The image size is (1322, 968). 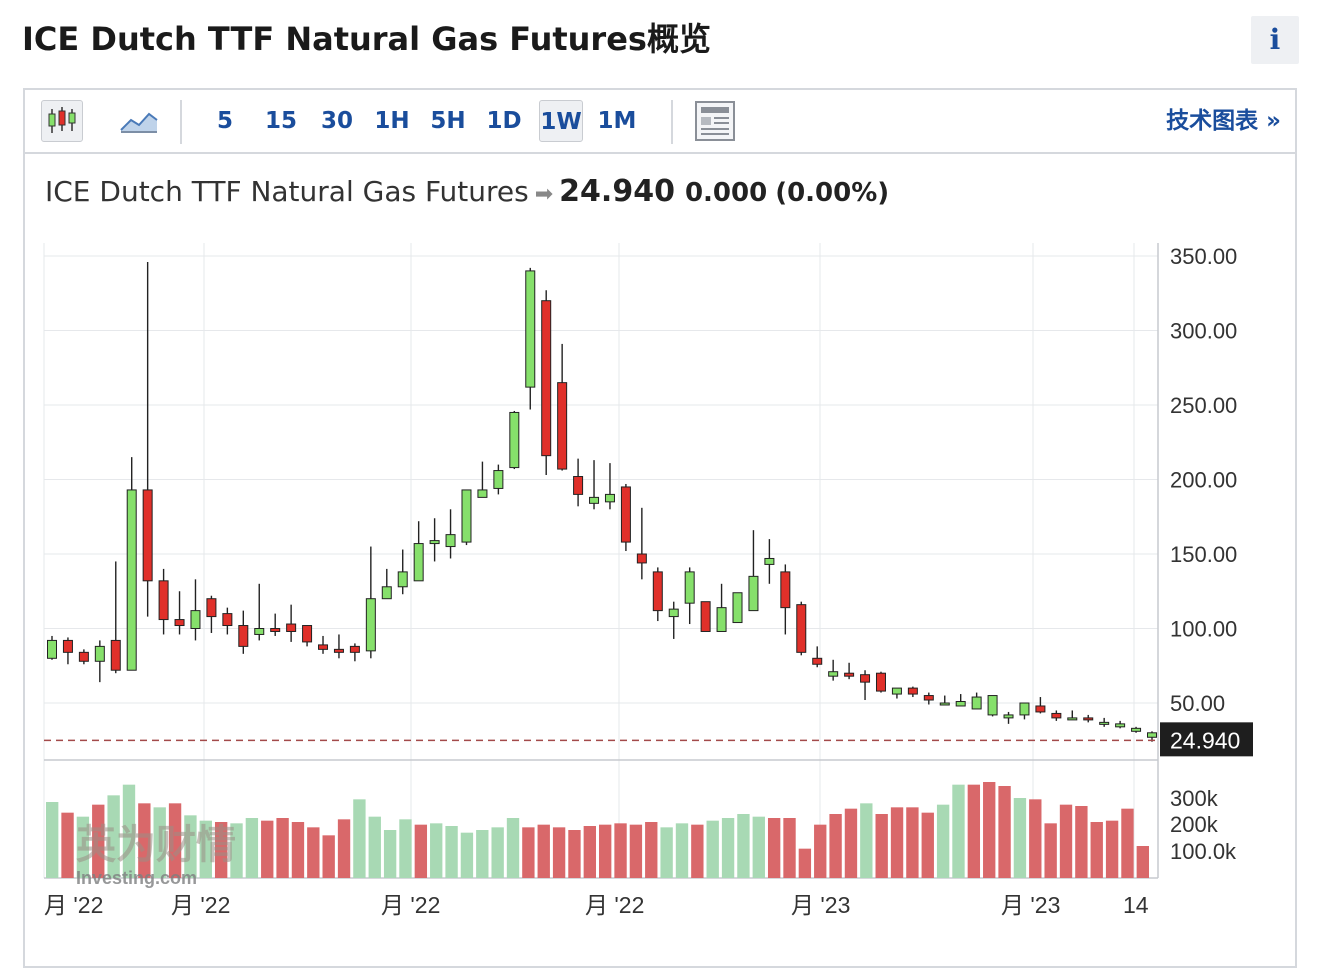 What do you see at coordinates (336, 121) in the screenshot?
I see `timeframe-30: 30` at bounding box center [336, 121].